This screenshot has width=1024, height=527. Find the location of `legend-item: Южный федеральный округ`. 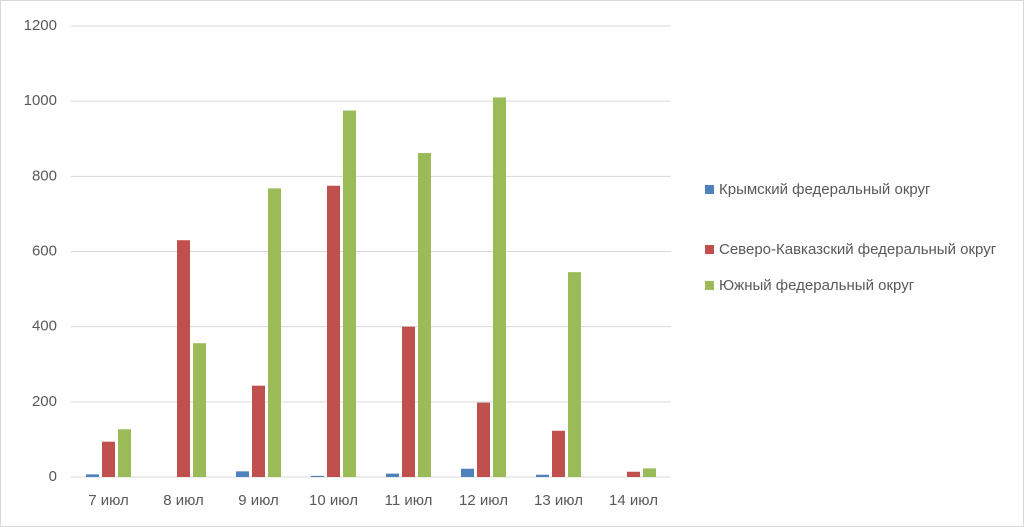

legend-item: Южный федеральный округ is located at coordinates (855, 286).